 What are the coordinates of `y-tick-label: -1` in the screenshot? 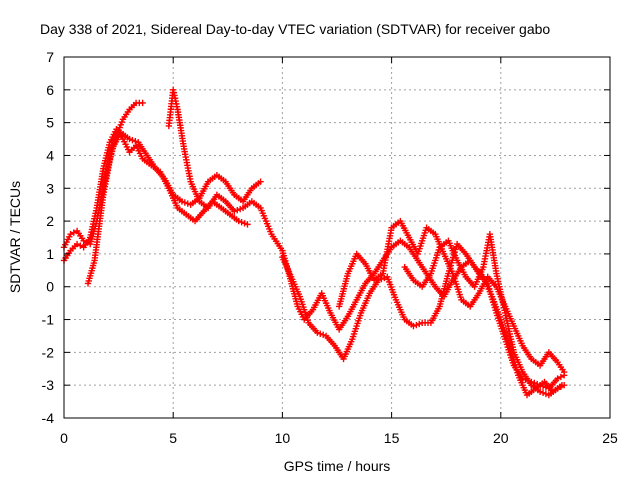 It's located at (48, 320).